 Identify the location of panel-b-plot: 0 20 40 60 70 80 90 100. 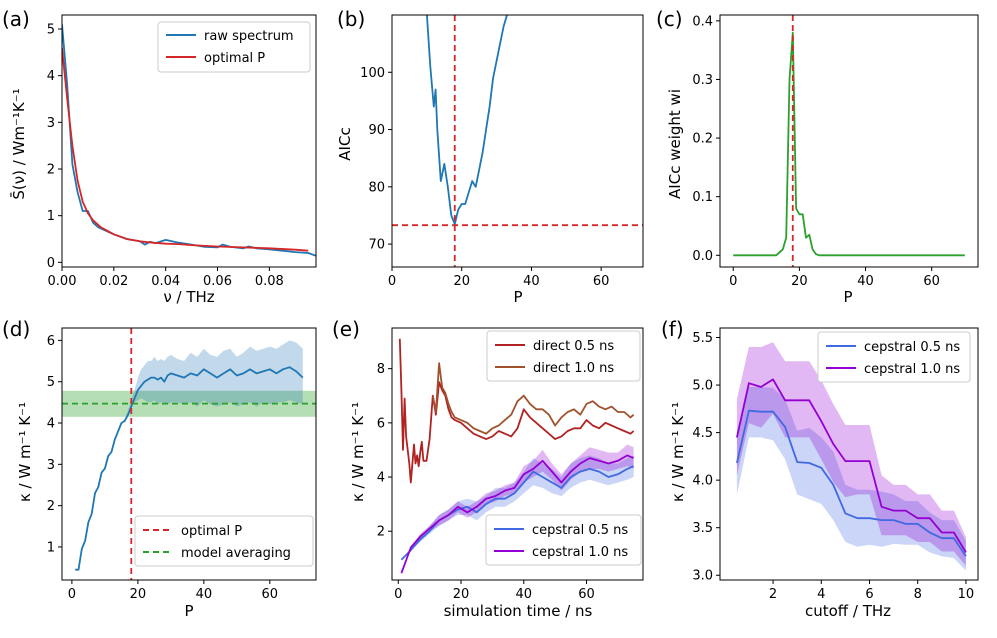
(502, 151).